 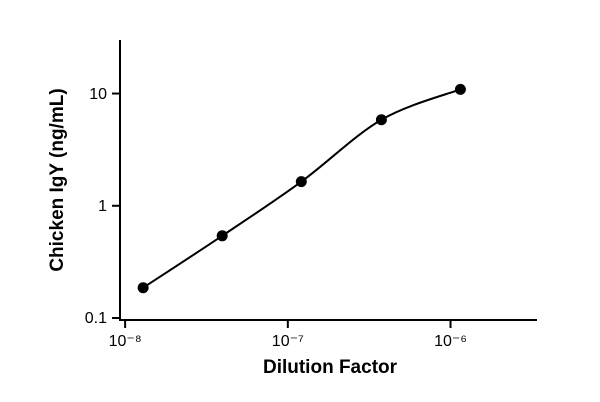 What do you see at coordinates (98, 94) in the screenshot?
I see `y-tick-label: 10` at bounding box center [98, 94].